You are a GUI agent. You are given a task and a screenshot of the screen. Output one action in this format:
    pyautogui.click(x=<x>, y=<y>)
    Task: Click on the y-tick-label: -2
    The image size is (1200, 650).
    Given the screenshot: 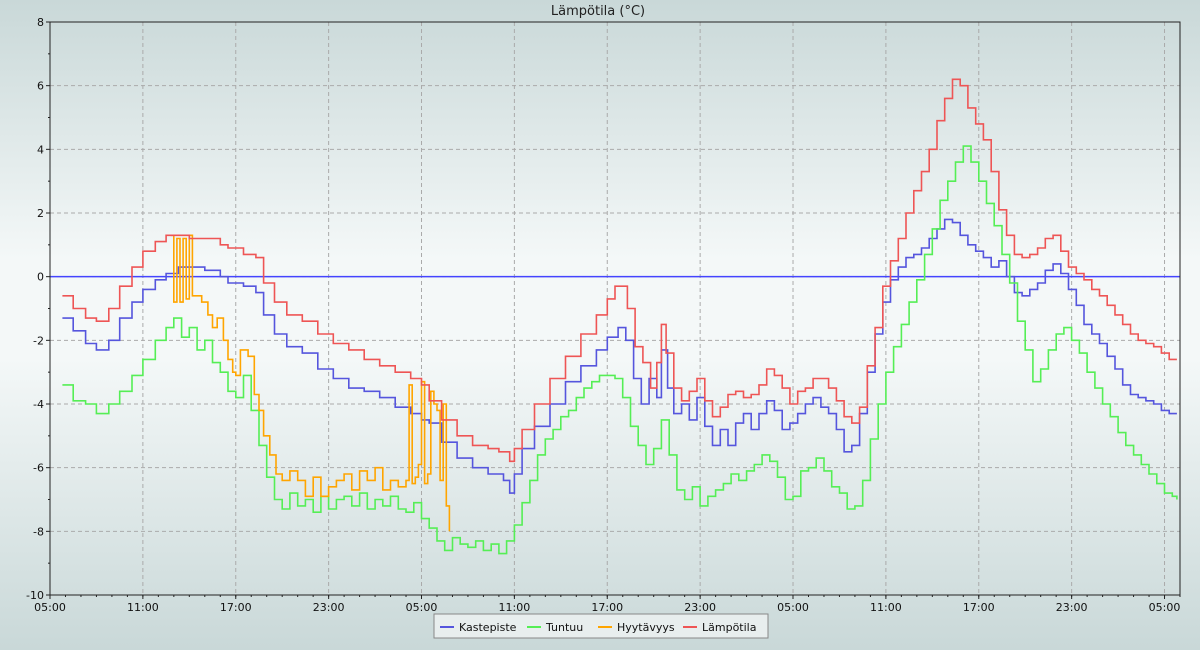 What is the action you would take?
    pyautogui.click(x=38, y=340)
    